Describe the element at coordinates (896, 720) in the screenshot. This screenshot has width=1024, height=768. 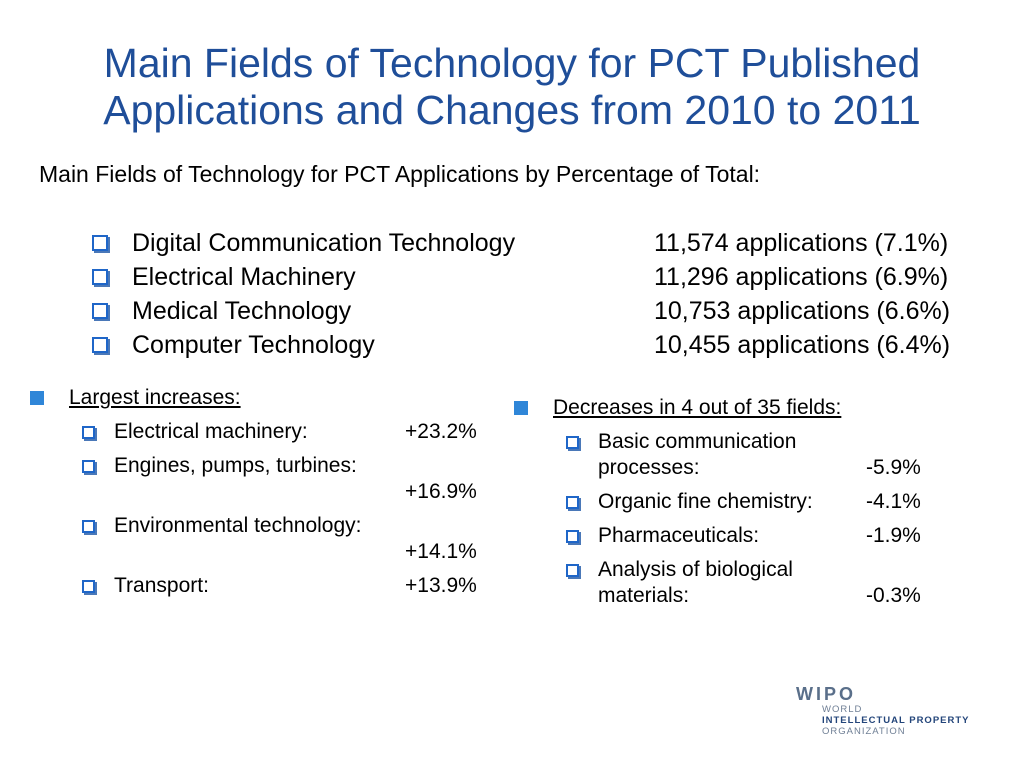
I see `logo-line-2: INTELLECTUAL PROPERTY` at that location.